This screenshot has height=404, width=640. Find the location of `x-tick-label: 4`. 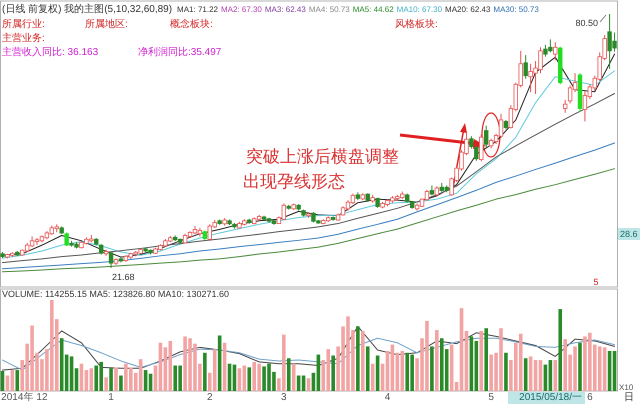

x-tick-label: 4 is located at coordinates (387, 397).